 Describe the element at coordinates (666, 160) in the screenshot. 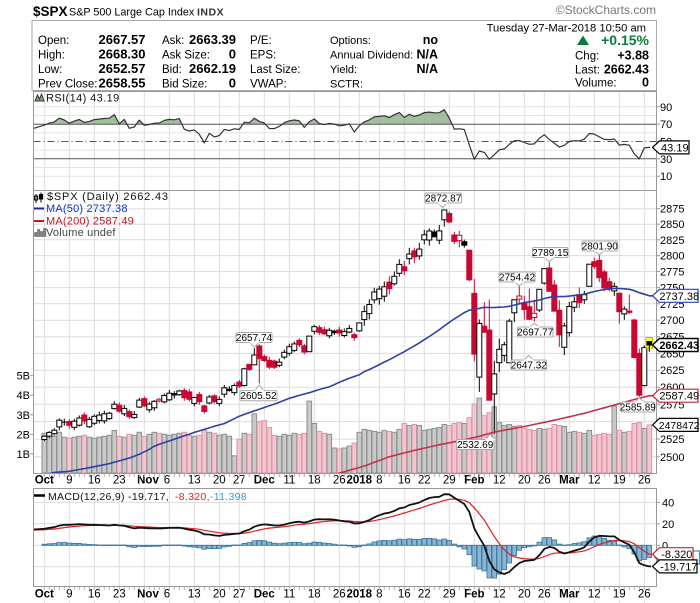

I see `svg-text: 30` at that location.